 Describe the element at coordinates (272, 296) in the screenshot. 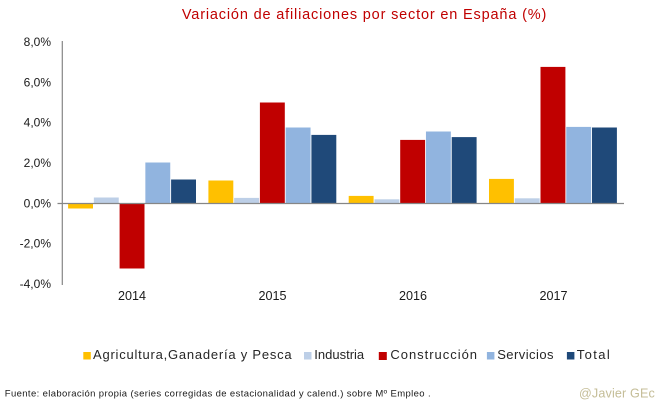

I see `svg-text: 2015` at that location.